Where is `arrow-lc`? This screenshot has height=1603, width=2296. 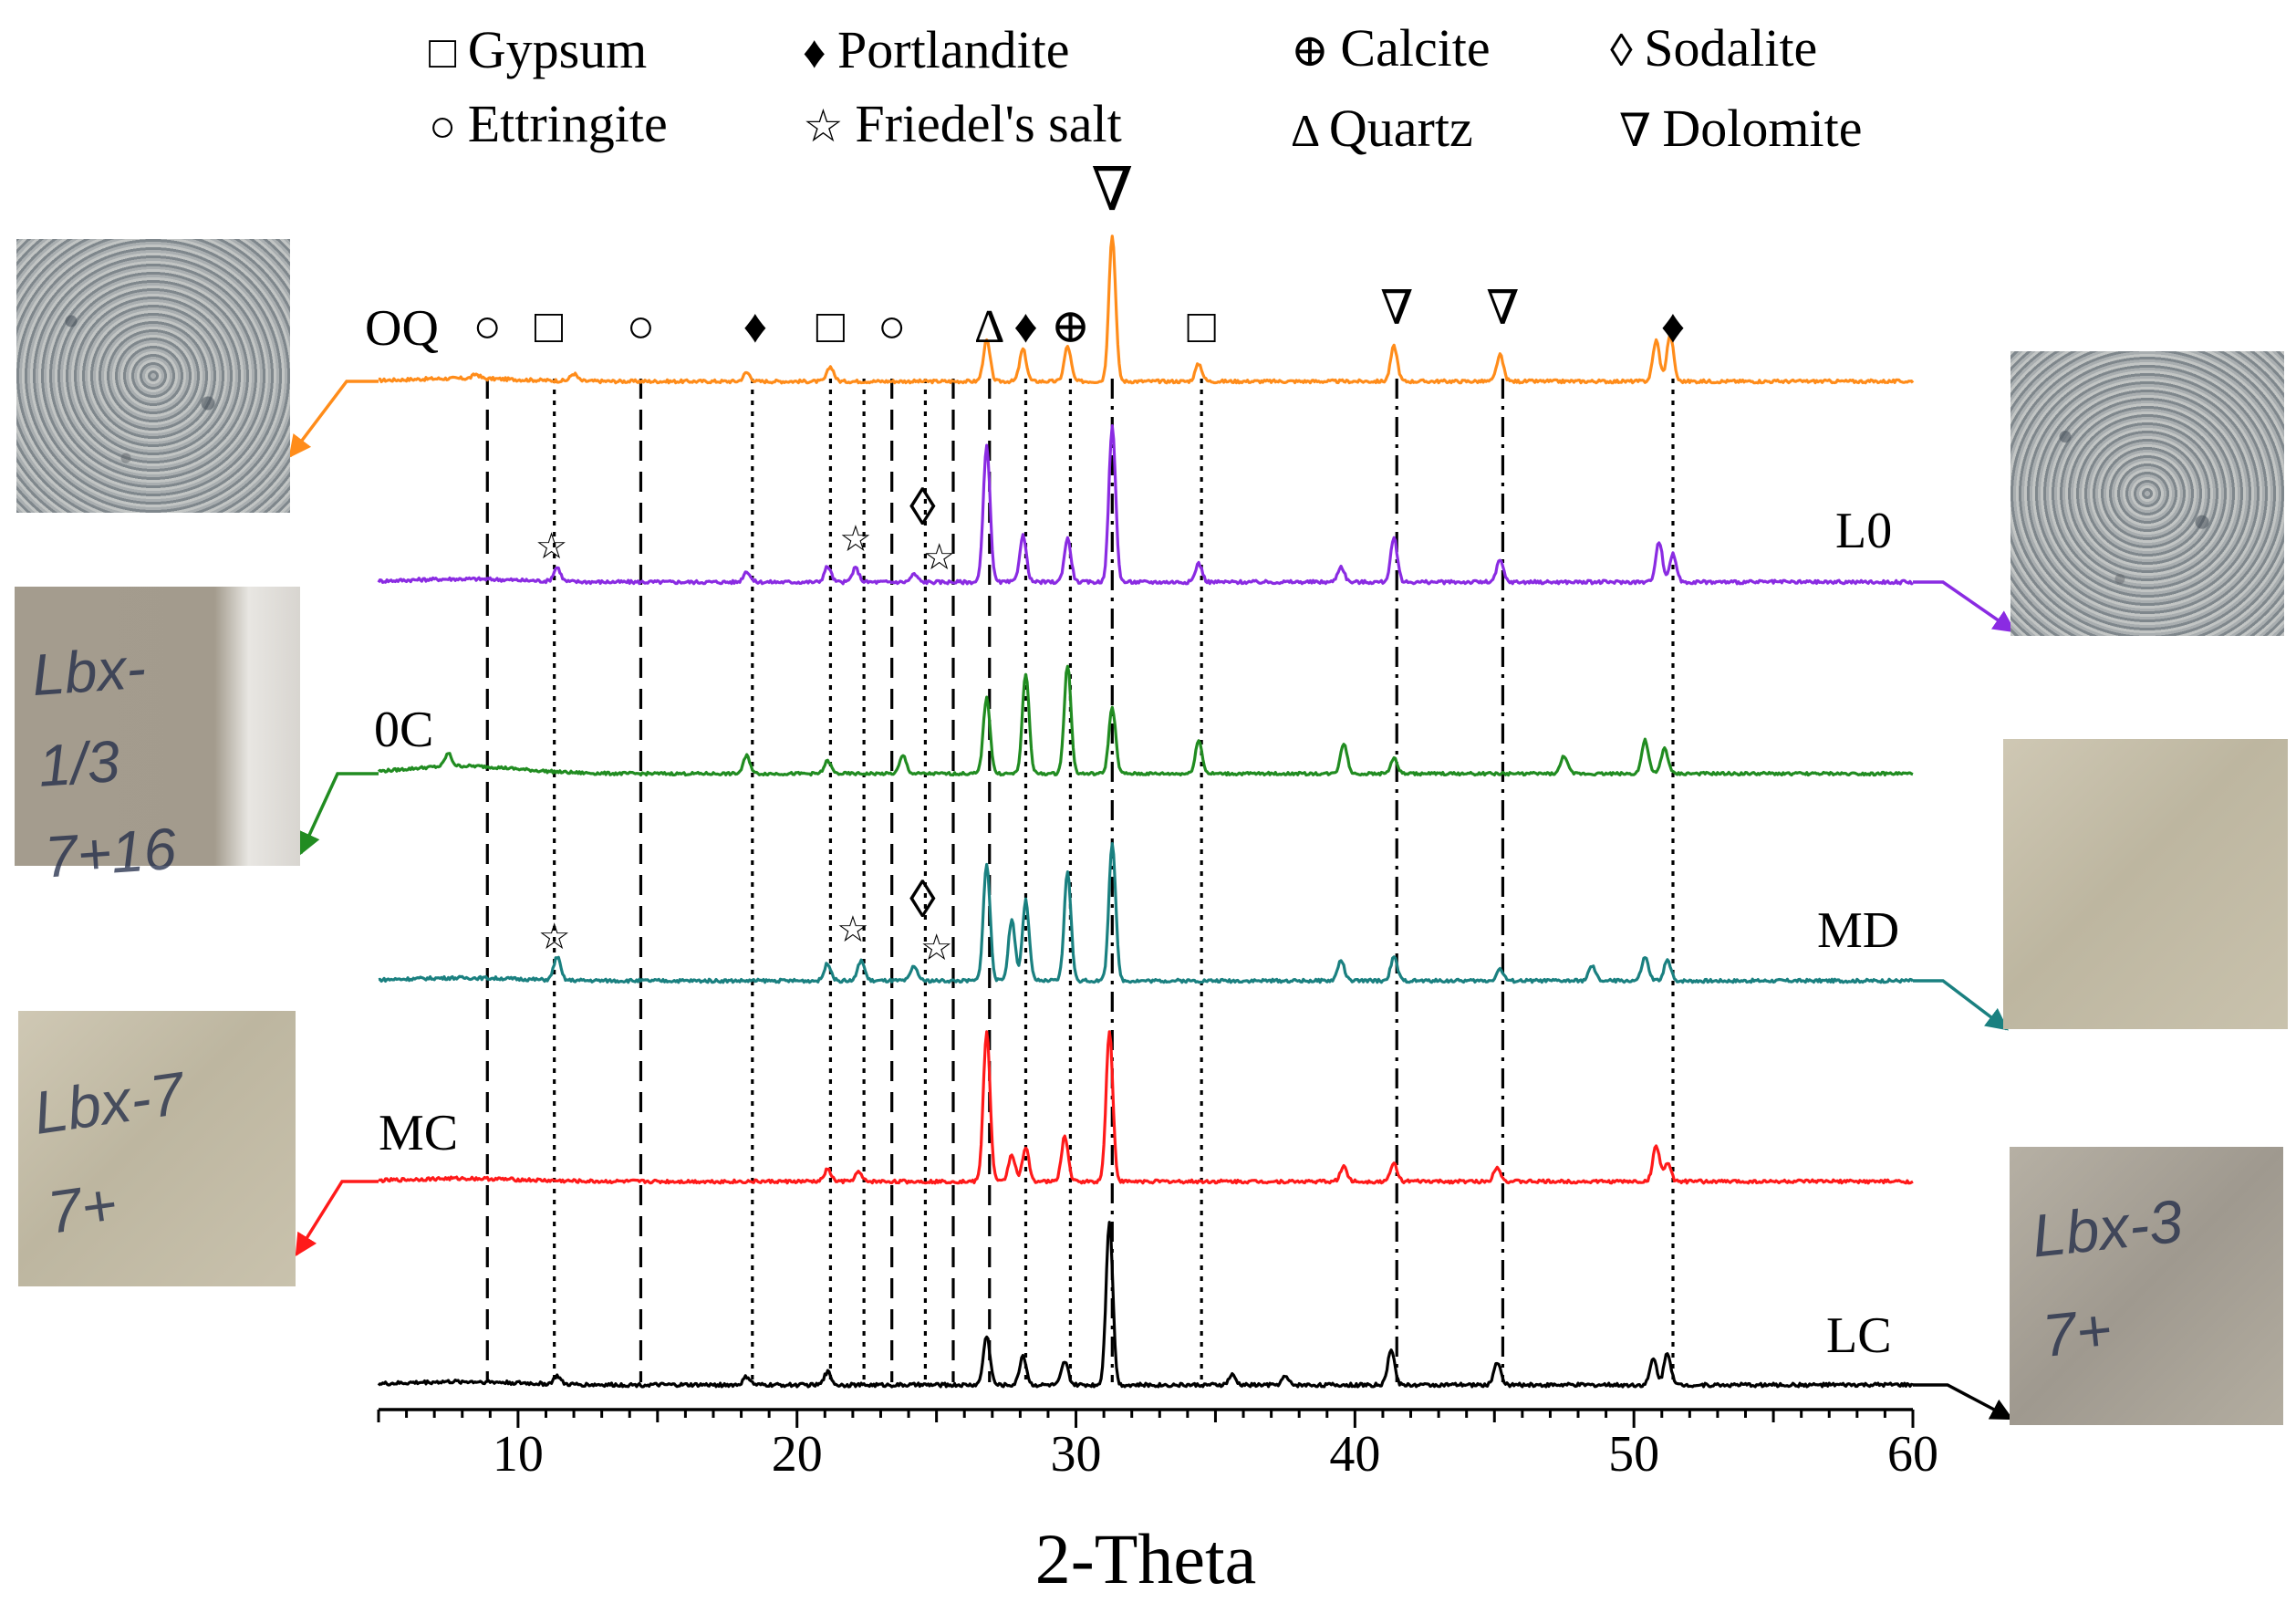 arrow-lc is located at coordinates (1964, 1402).